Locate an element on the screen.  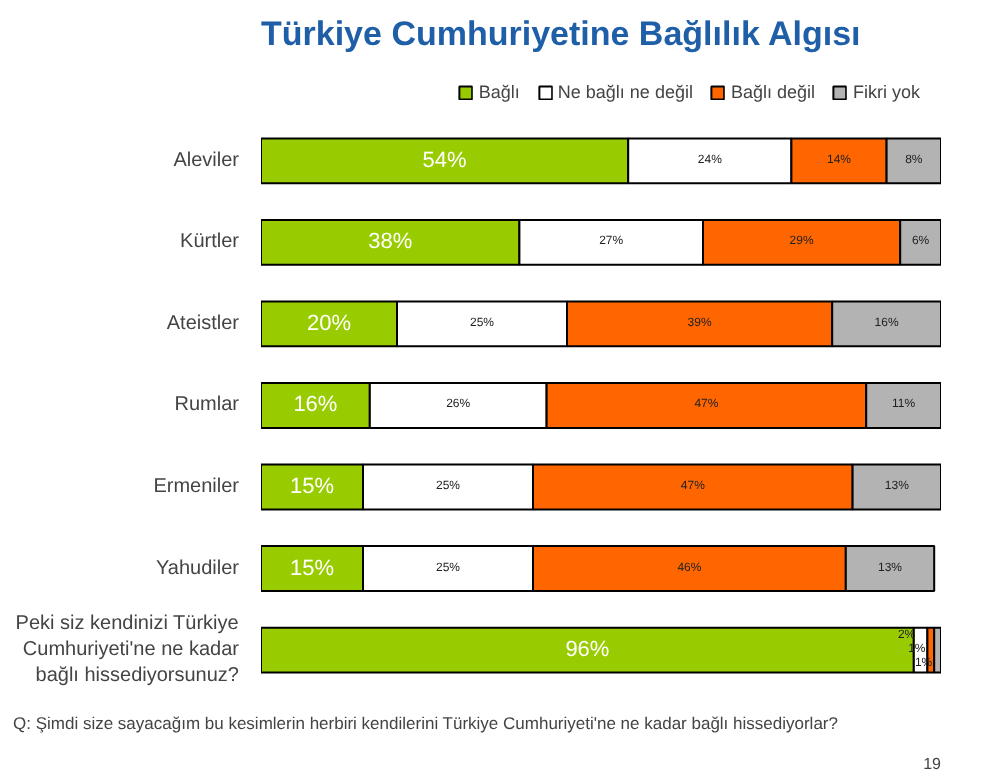
y-tick-label: Ateistler is located at coordinates (203, 323).